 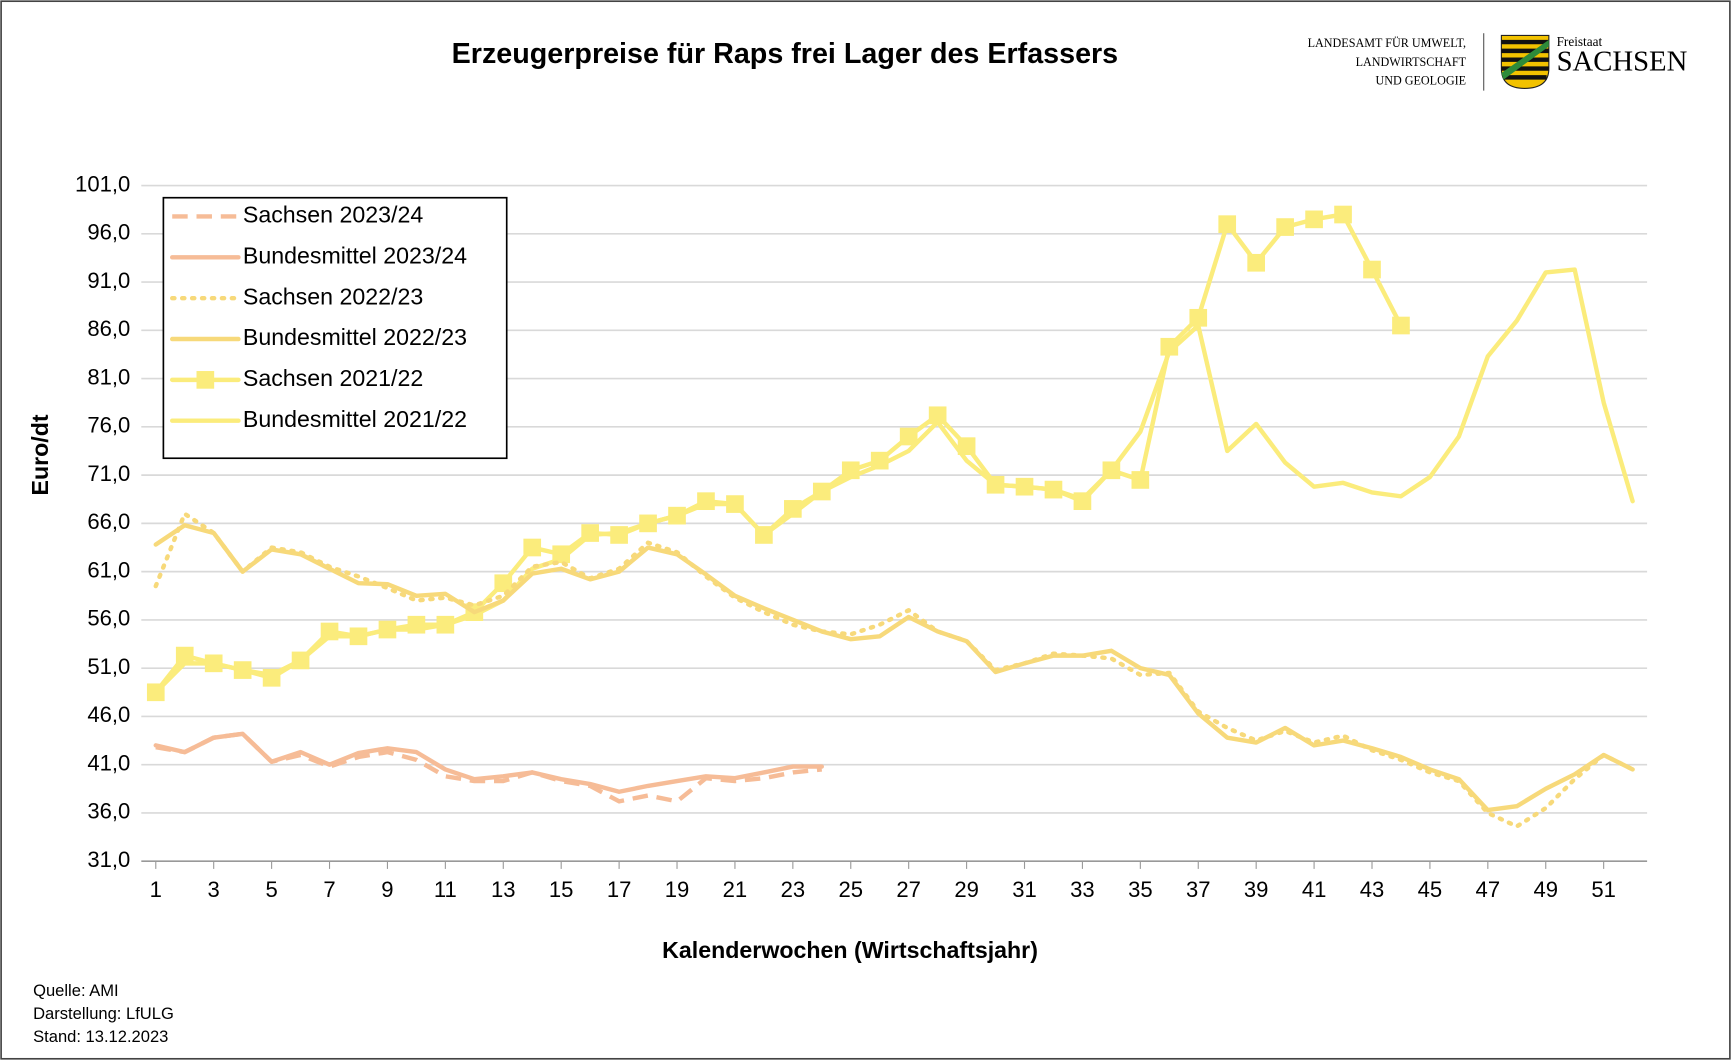 I want to click on y-tick-label: 61,0, so click(x=108, y=569).